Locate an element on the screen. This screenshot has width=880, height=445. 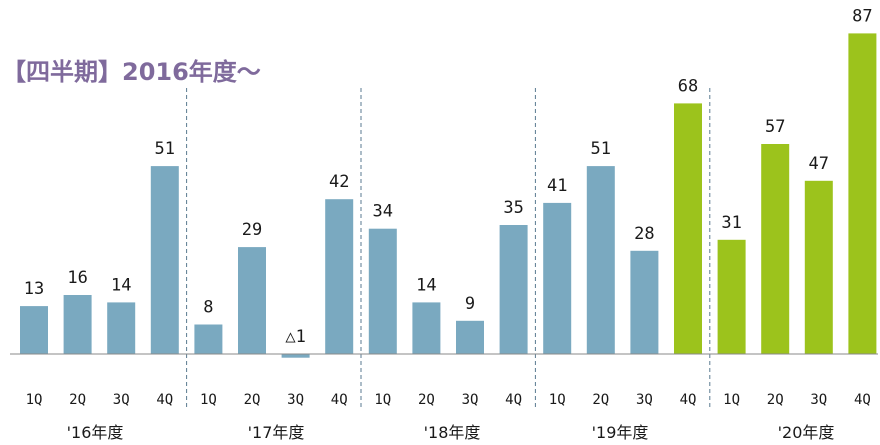
bar-value-label: 57 is located at coordinates (775, 127).